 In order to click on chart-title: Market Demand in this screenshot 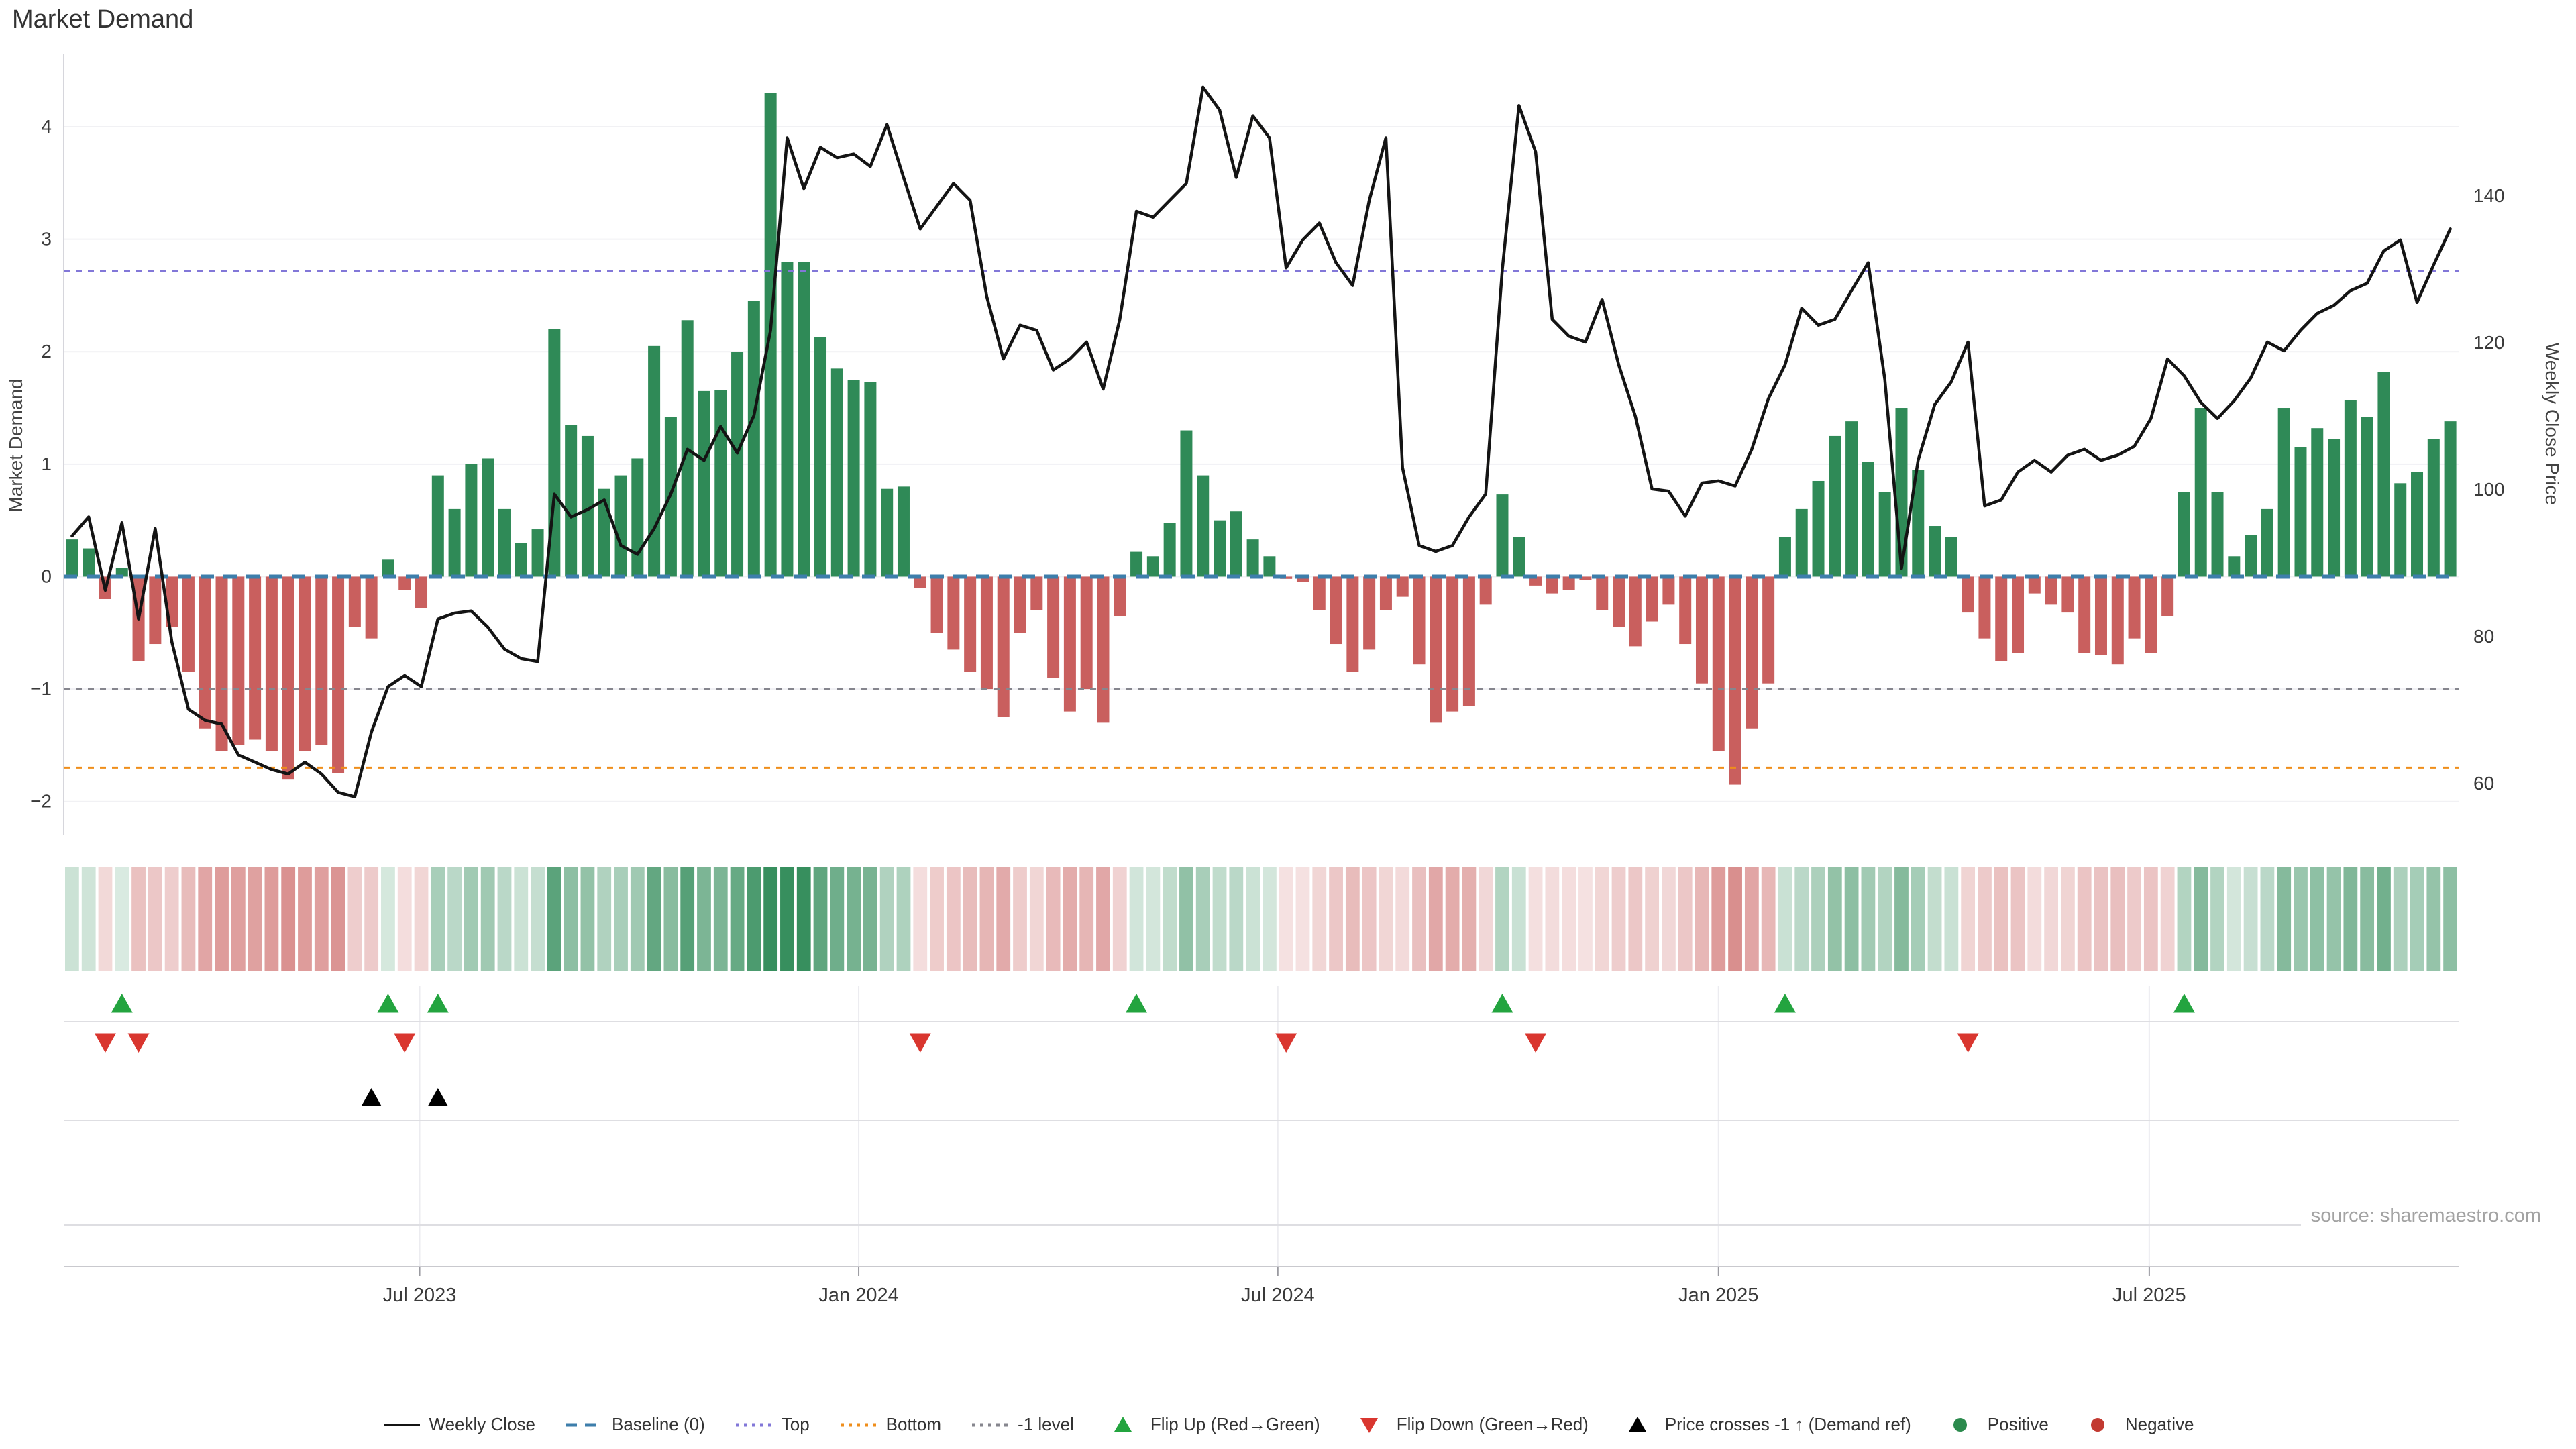, I will do `click(103, 19)`.